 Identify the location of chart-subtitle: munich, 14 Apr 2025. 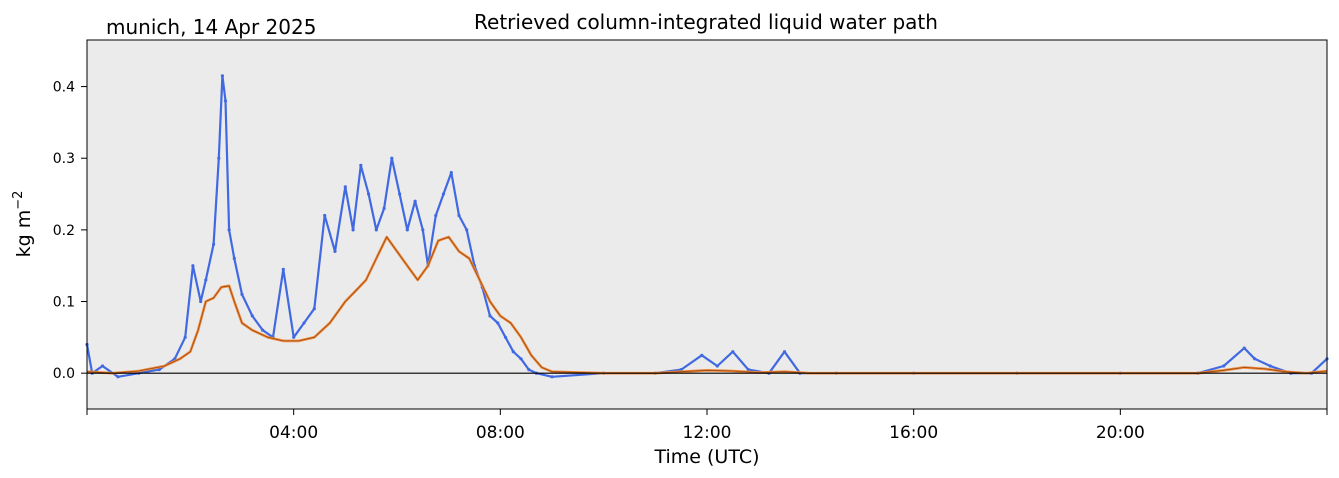
(211, 27).